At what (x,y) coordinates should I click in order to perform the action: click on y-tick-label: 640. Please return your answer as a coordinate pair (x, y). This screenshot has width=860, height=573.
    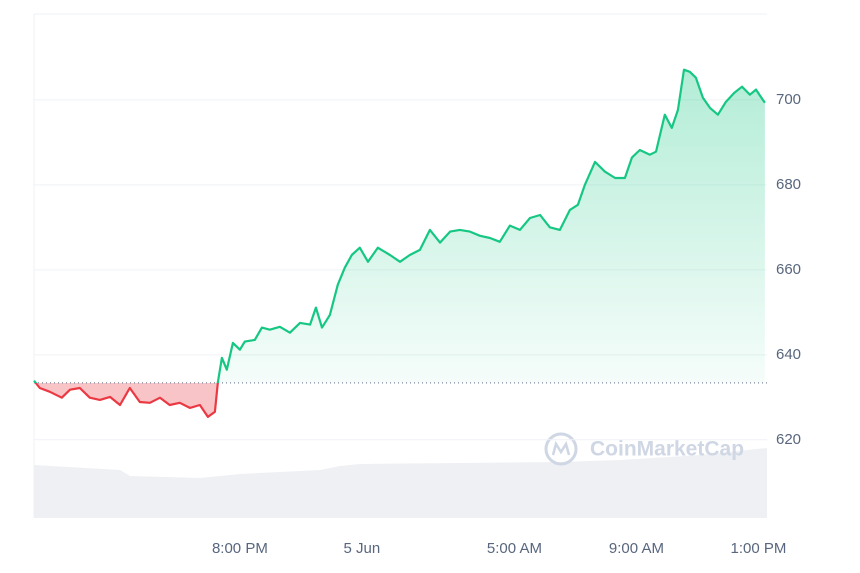
    Looking at the image, I should click on (788, 354).